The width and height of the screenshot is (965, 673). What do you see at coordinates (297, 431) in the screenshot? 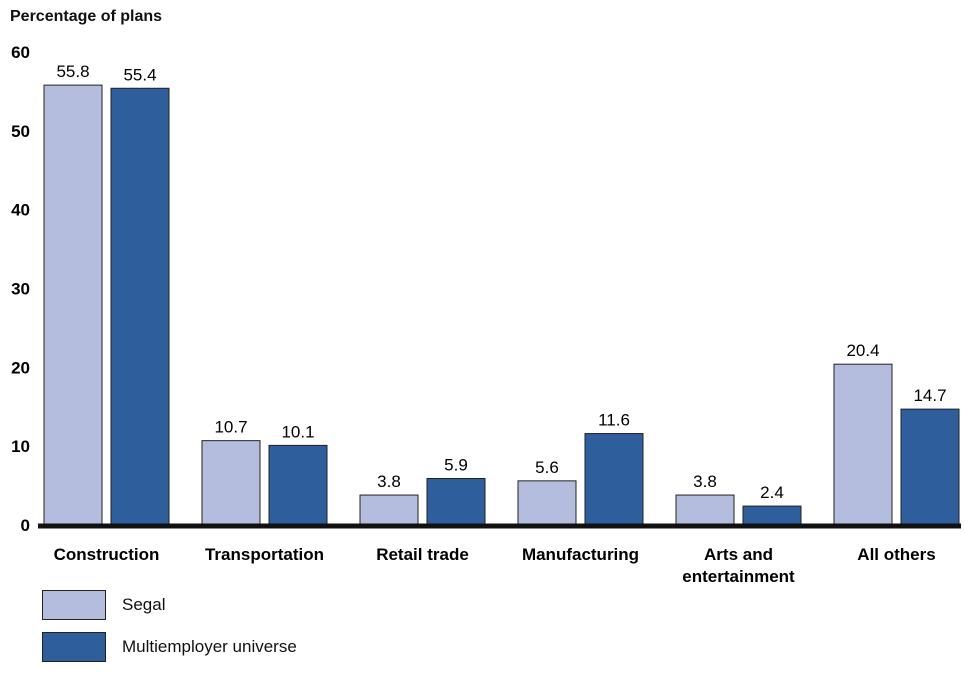
I see `bar-value-label: 10.1` at bounding box center [297, 431].